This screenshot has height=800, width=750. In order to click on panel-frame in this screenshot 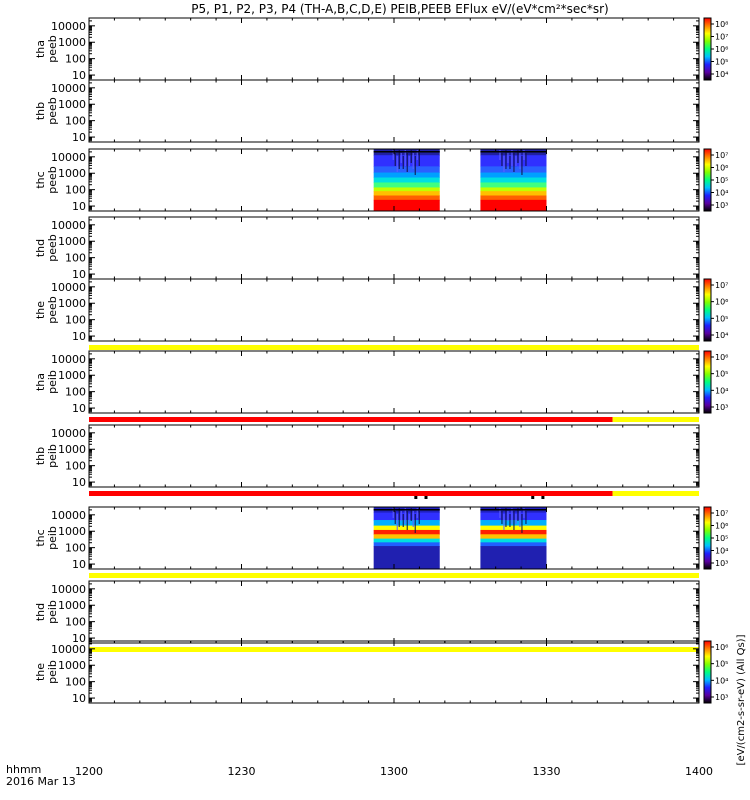, I will do `click(394, 111)`.